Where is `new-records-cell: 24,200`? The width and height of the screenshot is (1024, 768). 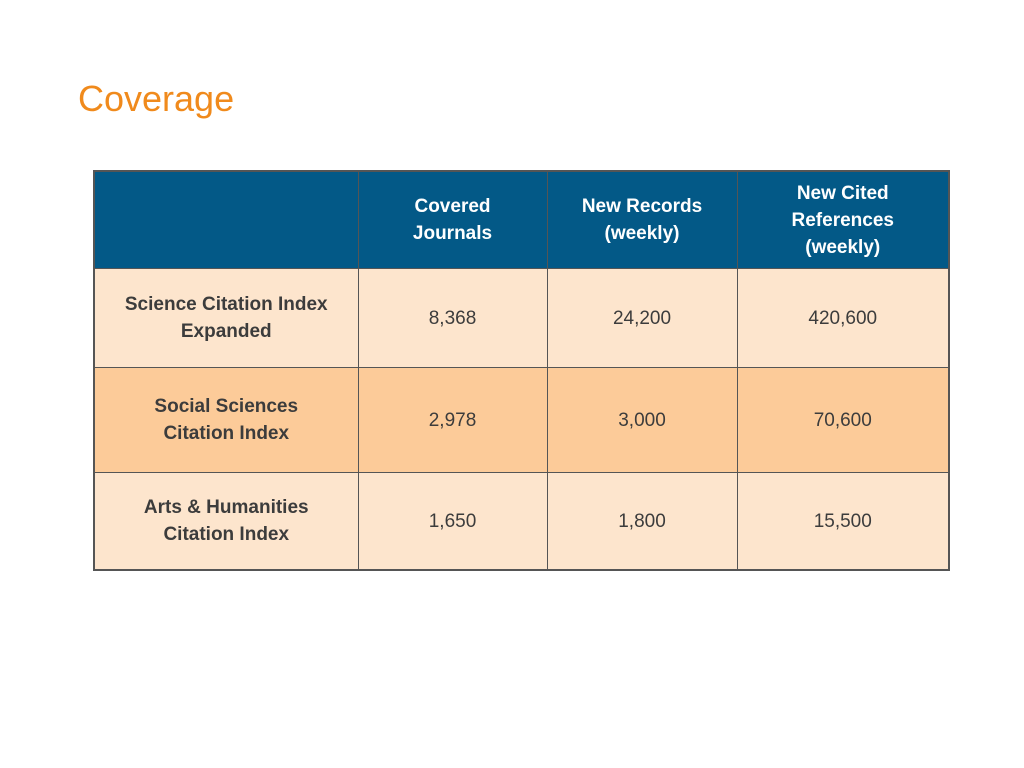
new-records-cell: 24,200 is located at coordinates (642, 318).